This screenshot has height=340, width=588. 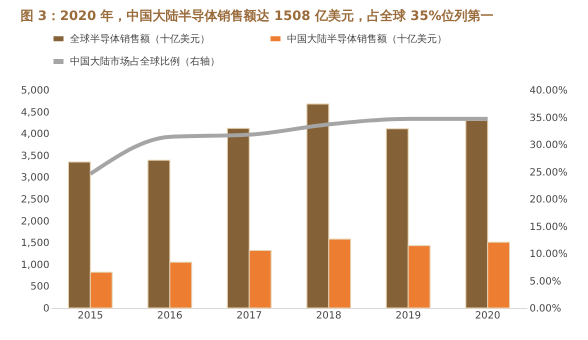 What do you see at coordinates (549, 145) in the screenshot?
I see `y2-tick-label: 30.00%` at bounding box center [549, 145].